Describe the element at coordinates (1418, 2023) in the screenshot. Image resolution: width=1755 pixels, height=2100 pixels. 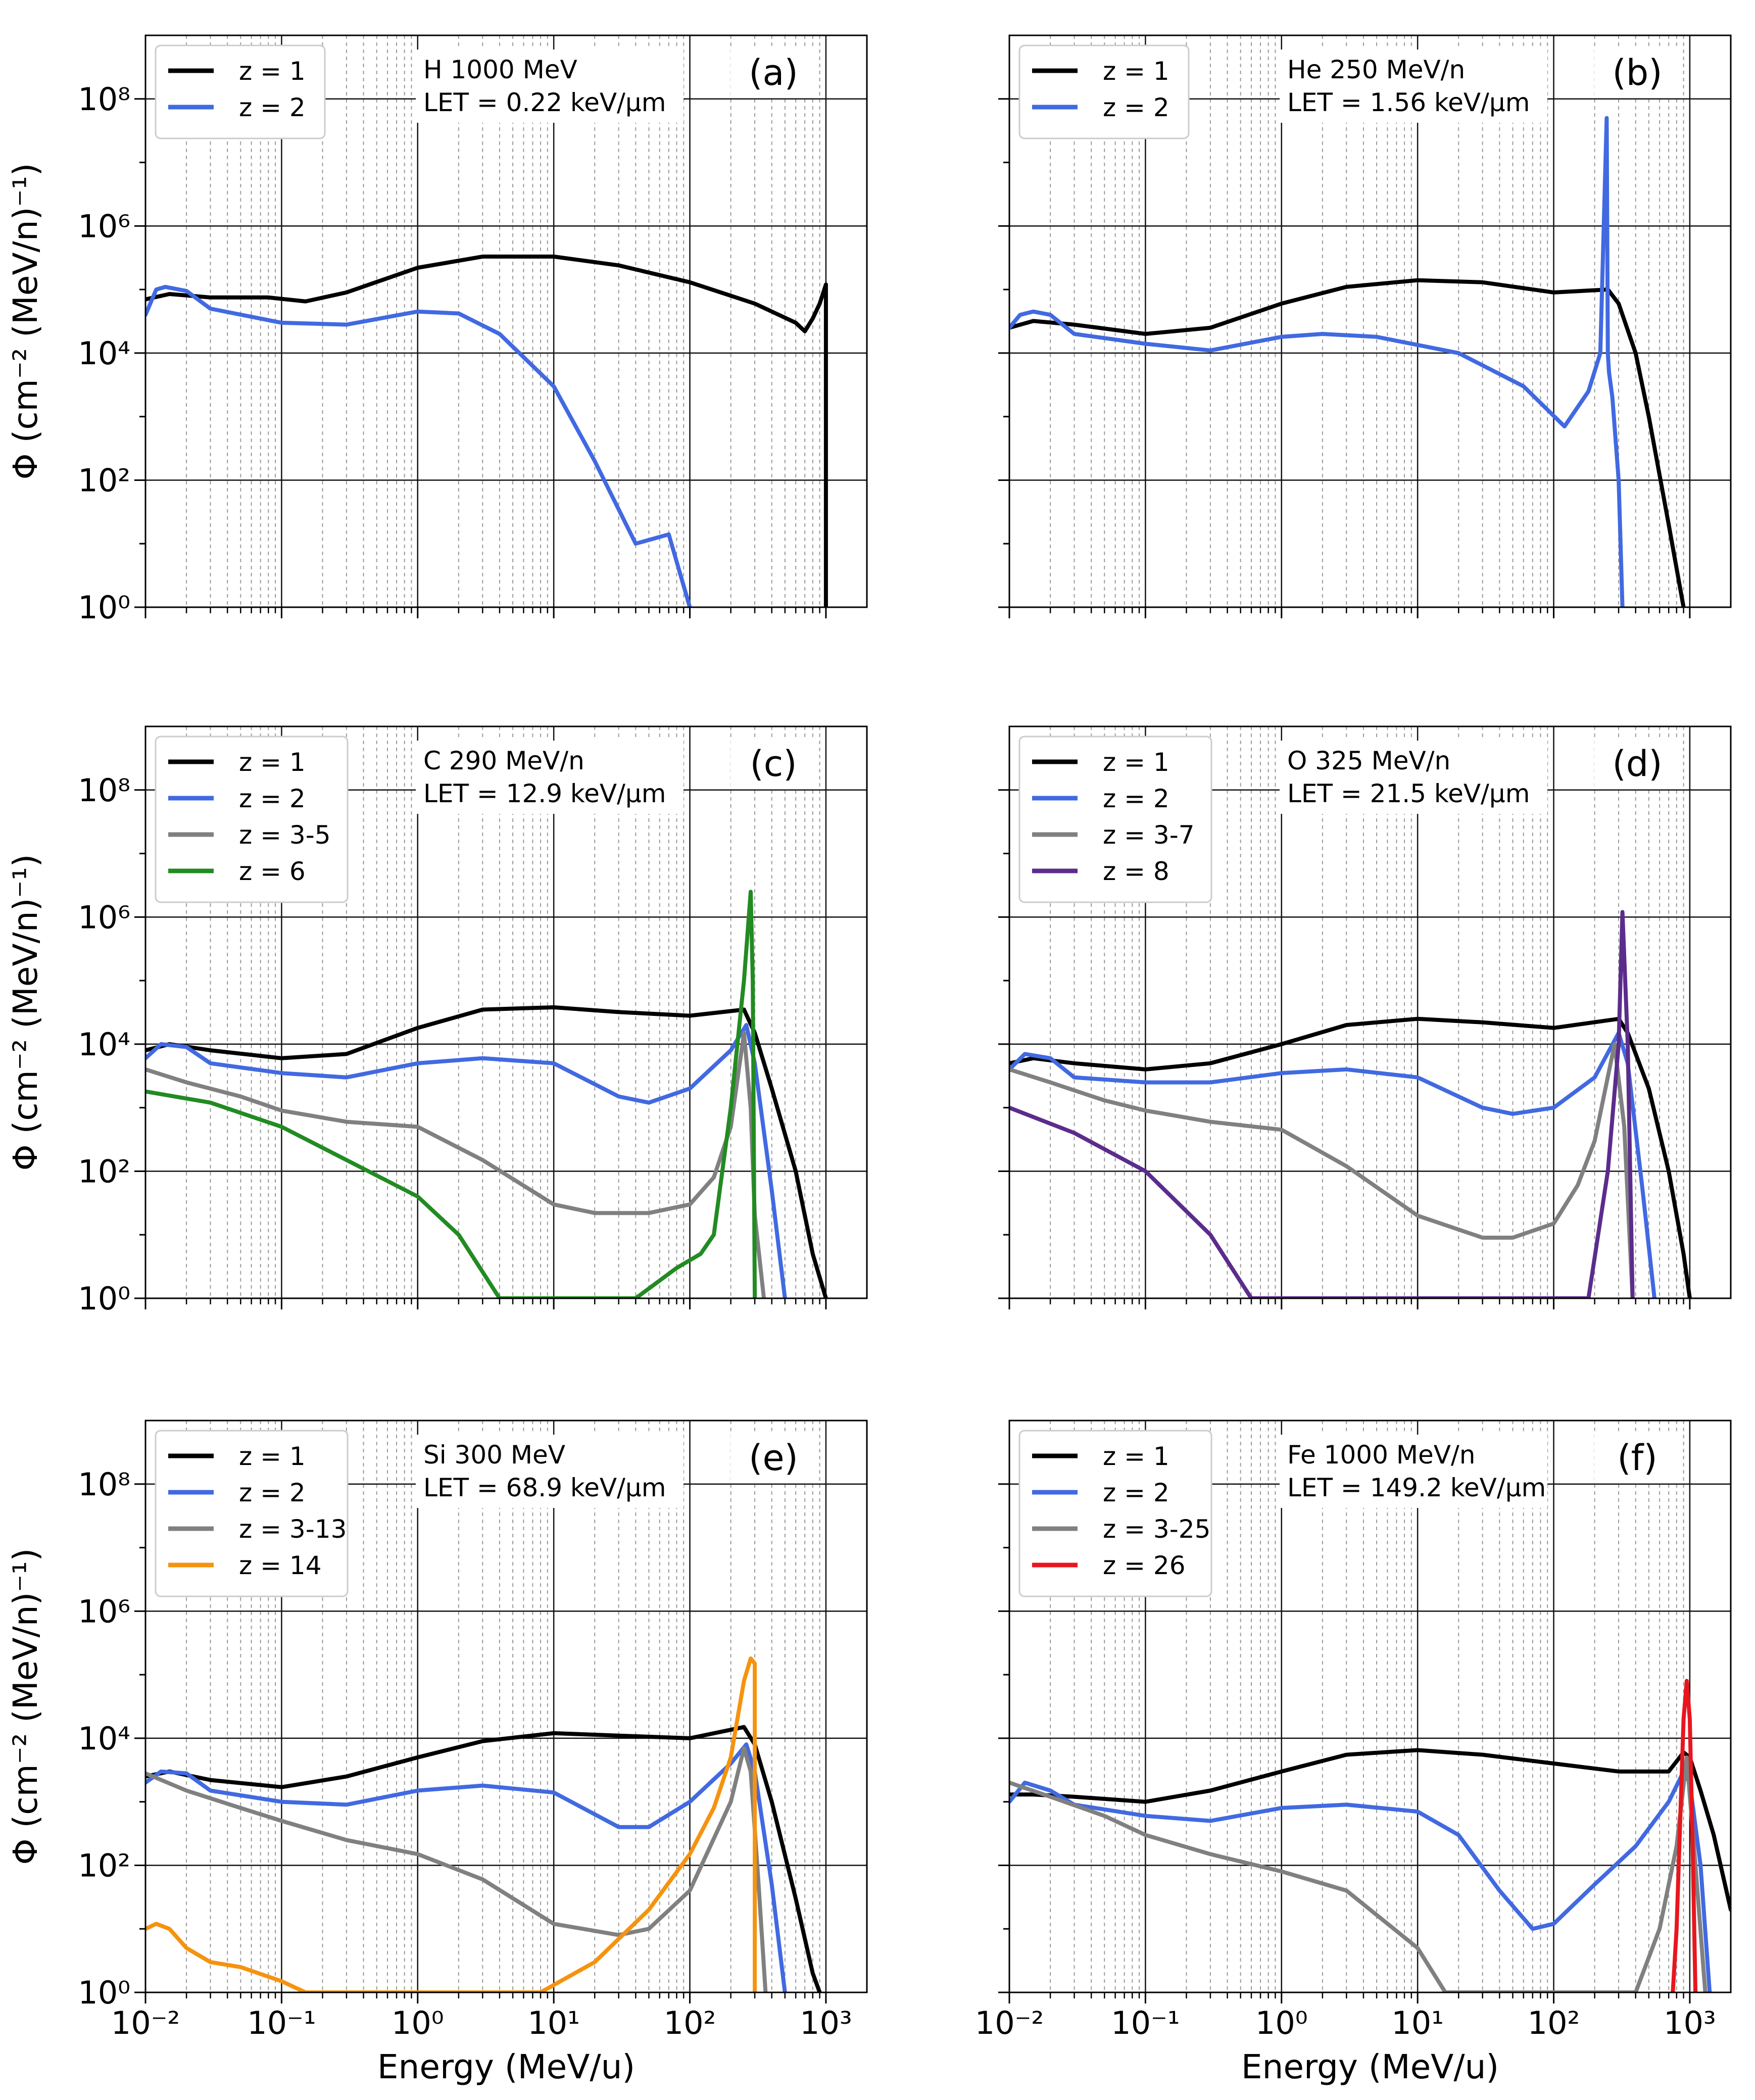
I see `x-tick-label: 10¹` at that location.